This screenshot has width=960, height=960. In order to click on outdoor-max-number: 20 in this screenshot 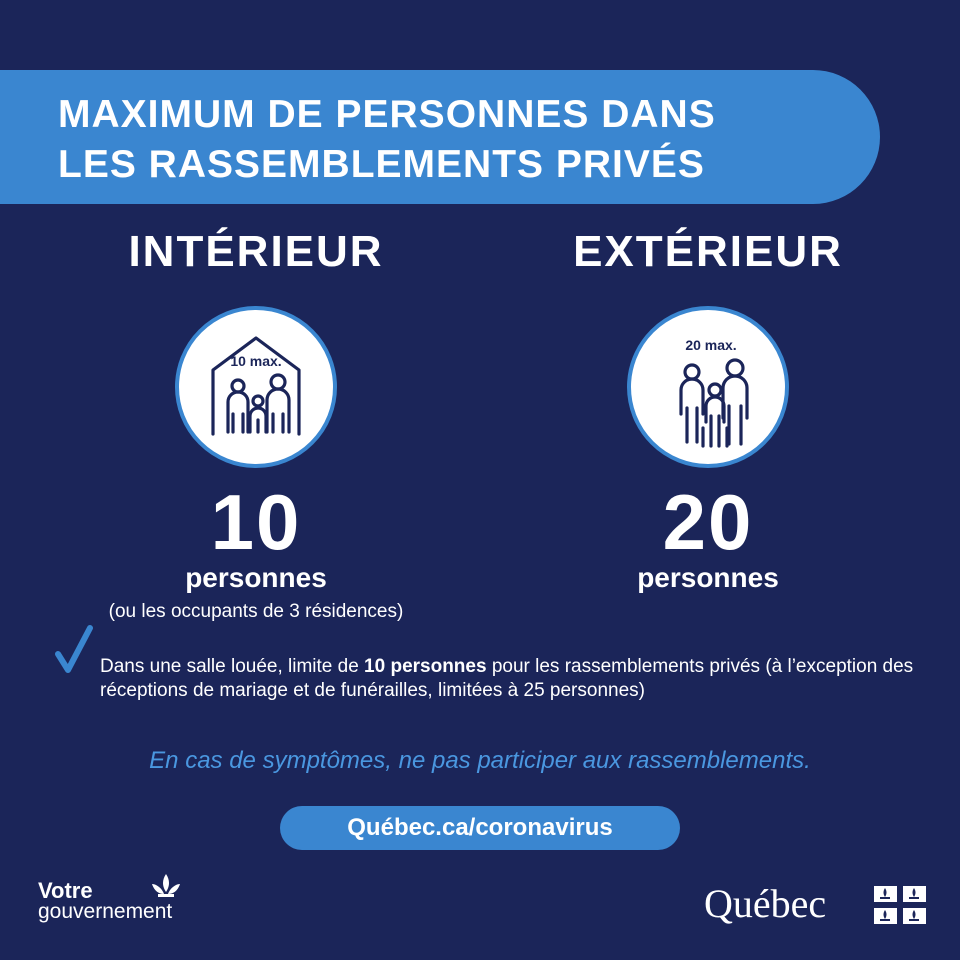, I will do `click(708, 522)`.